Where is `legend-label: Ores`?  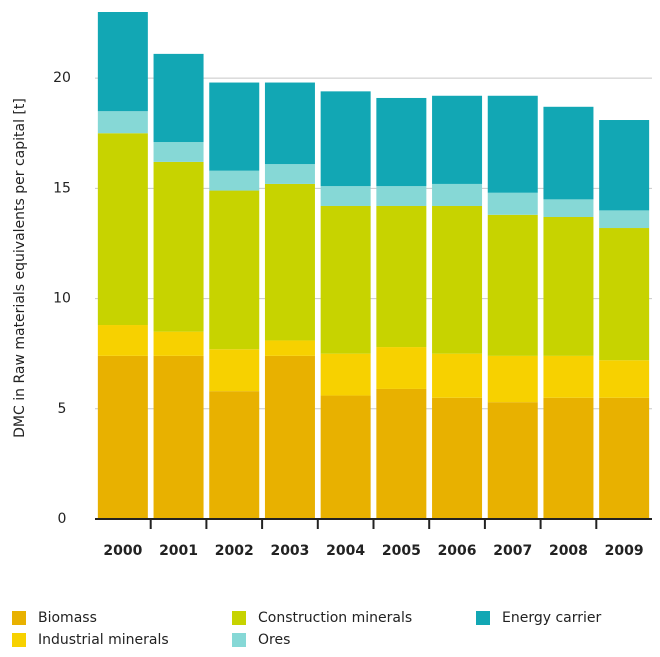
legend-label: Ores is located at coordinates (274, 640).